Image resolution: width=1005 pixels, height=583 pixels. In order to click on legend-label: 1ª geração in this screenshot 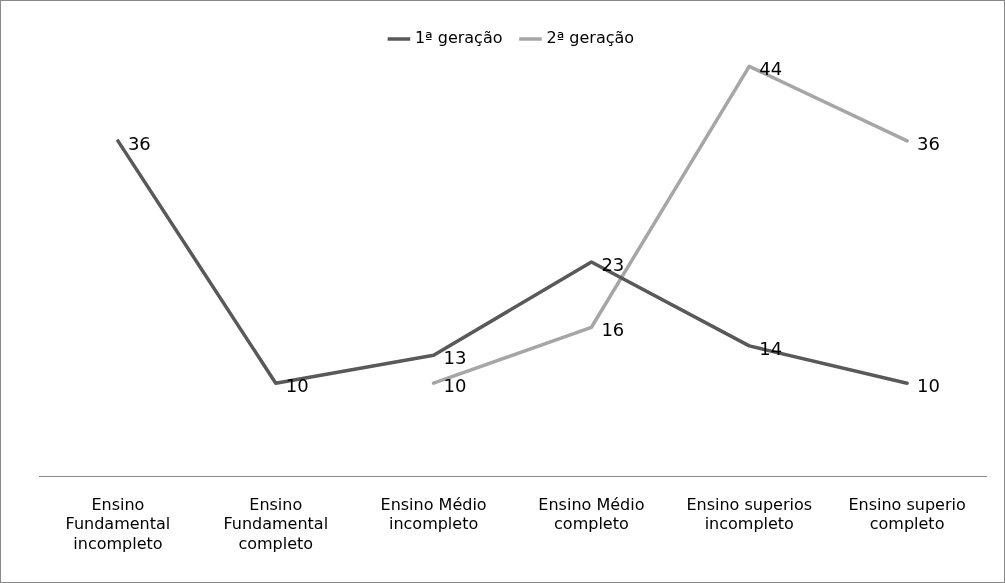, I will do `click(458, 38)`.